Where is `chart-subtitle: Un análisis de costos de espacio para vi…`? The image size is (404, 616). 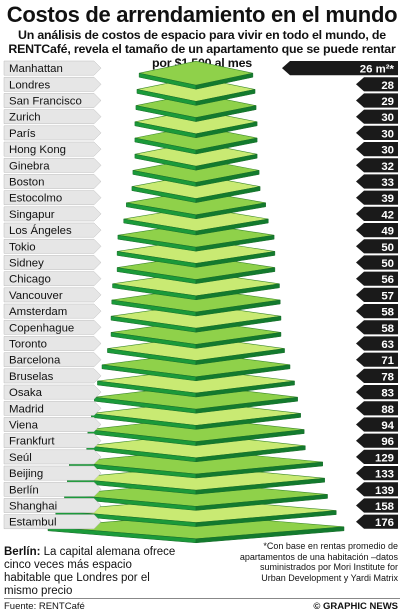
chart-subtitle: Un análisis de costos de espacio para vi… is located at coordinates (202, 49).